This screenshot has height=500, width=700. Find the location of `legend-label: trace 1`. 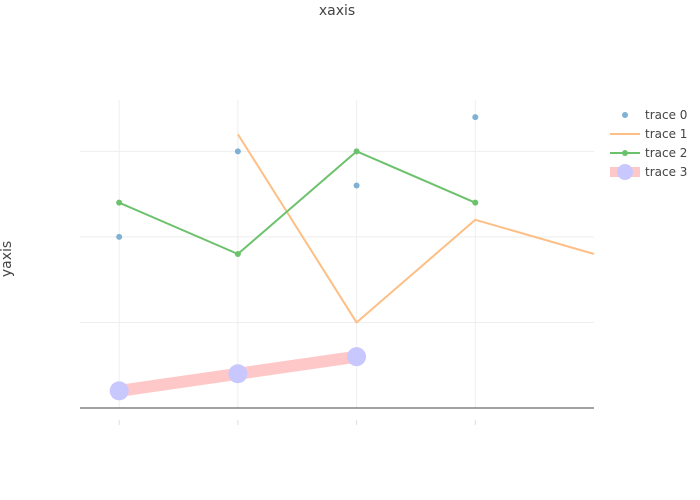

legend-label: trace 1 is located at coordinates (666, 134).